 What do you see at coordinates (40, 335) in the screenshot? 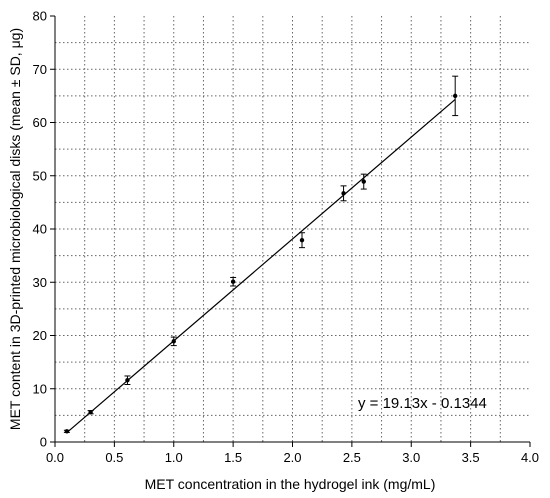
I see `y-tick-label: 20` at bounding box center [40, 335].